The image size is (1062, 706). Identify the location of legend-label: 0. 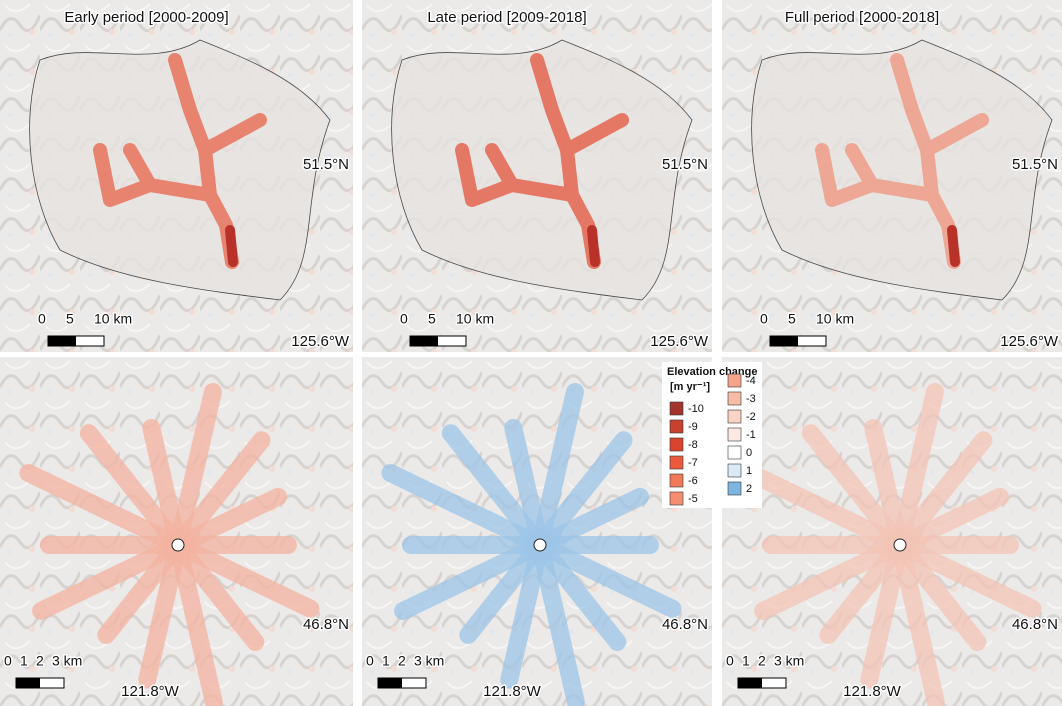
(749, 453).